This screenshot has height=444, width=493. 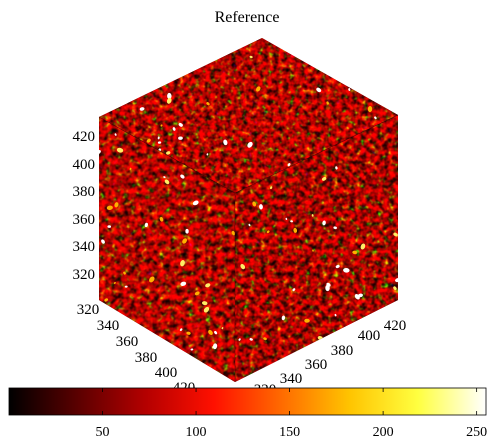 I want to click on colorbar-tick-label: 250, so click(x=476, y=432).